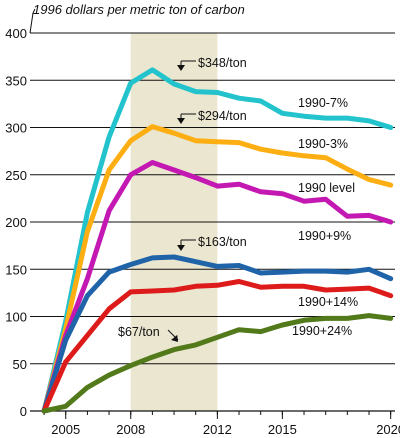  I want to click on annotation-label: $67/ton, so click(139, 332).